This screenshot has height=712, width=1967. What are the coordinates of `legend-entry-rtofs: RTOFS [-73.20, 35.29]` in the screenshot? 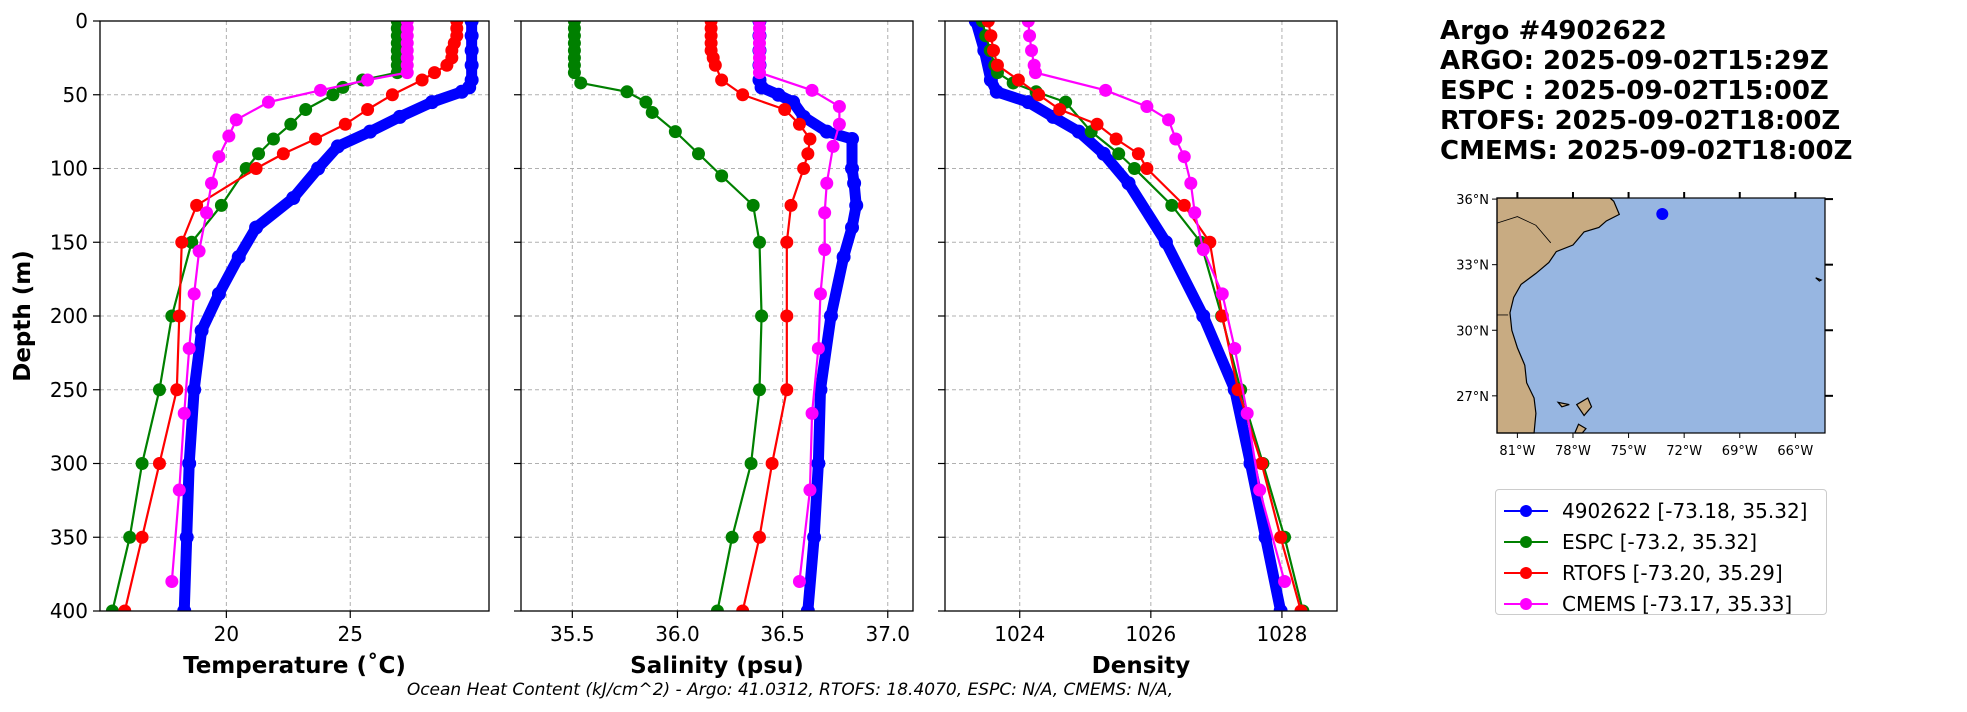 It's located at (1665, 572).